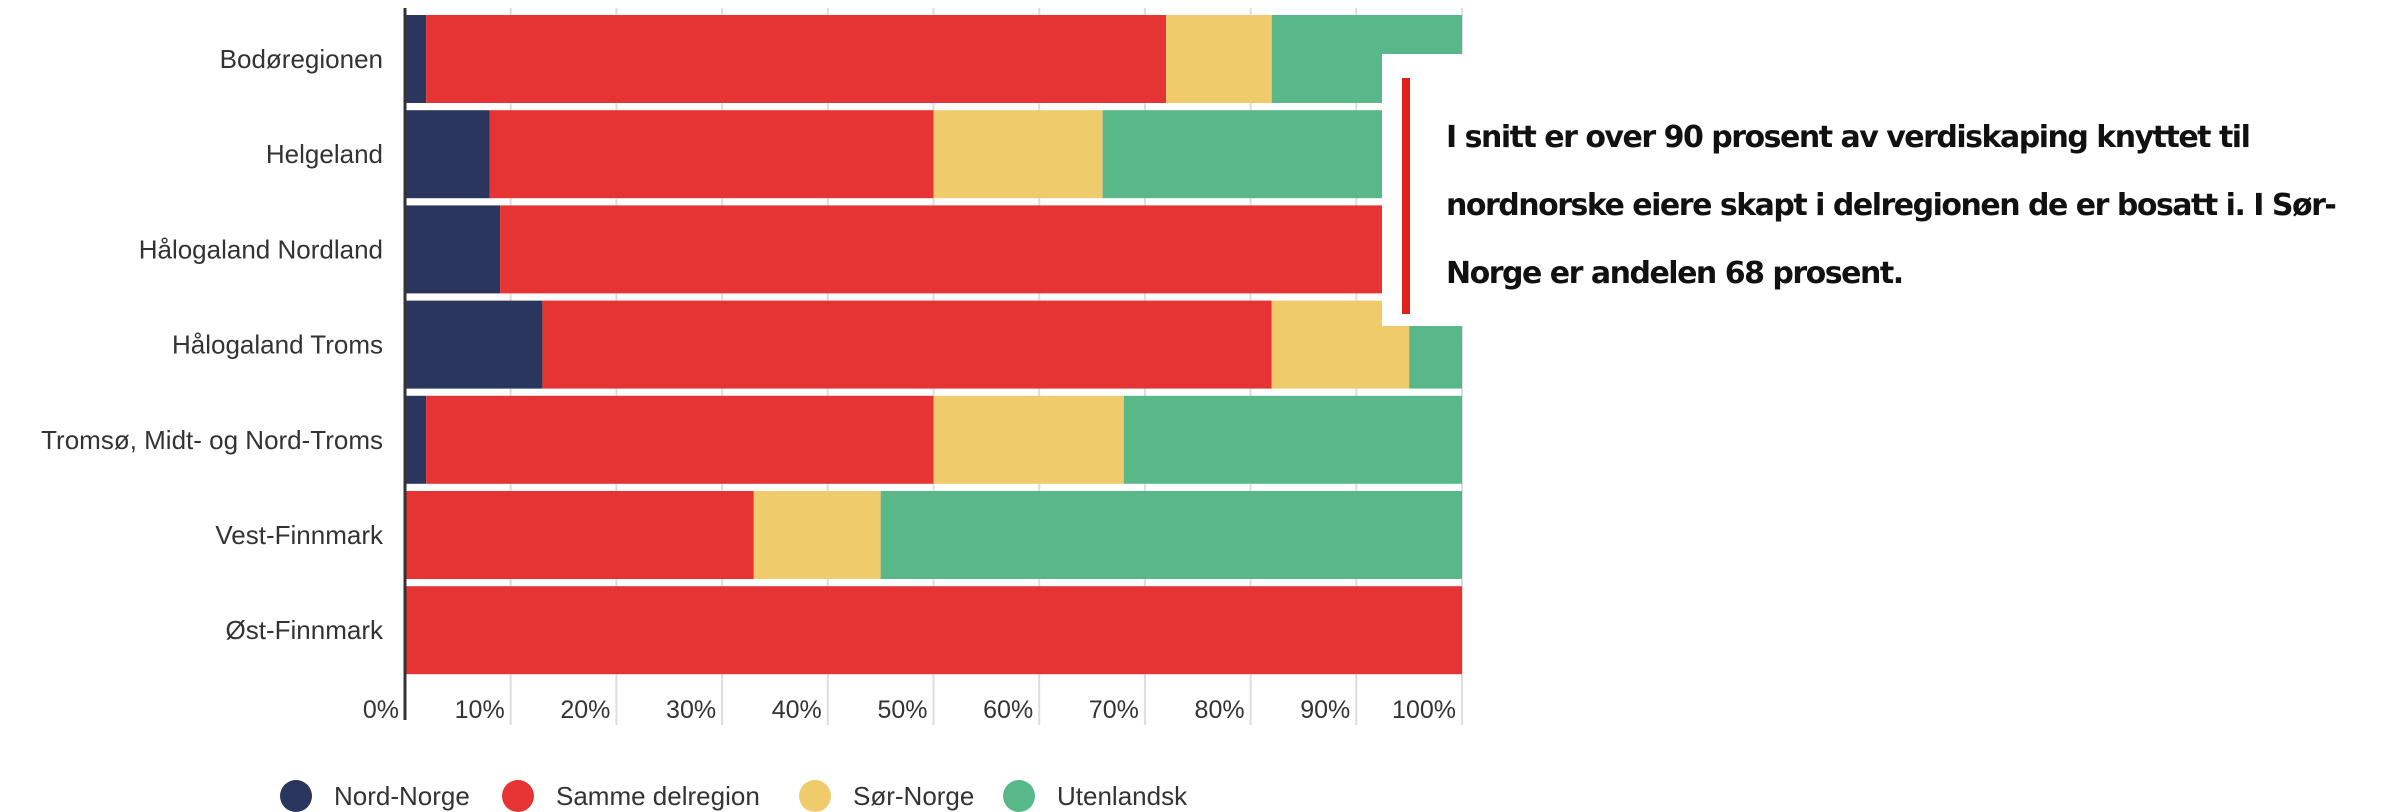  What do you see at coordinates (1325, 710) in the screenshot?
I see `x-tick-label: 90%` at bounding box center [1325, 710].